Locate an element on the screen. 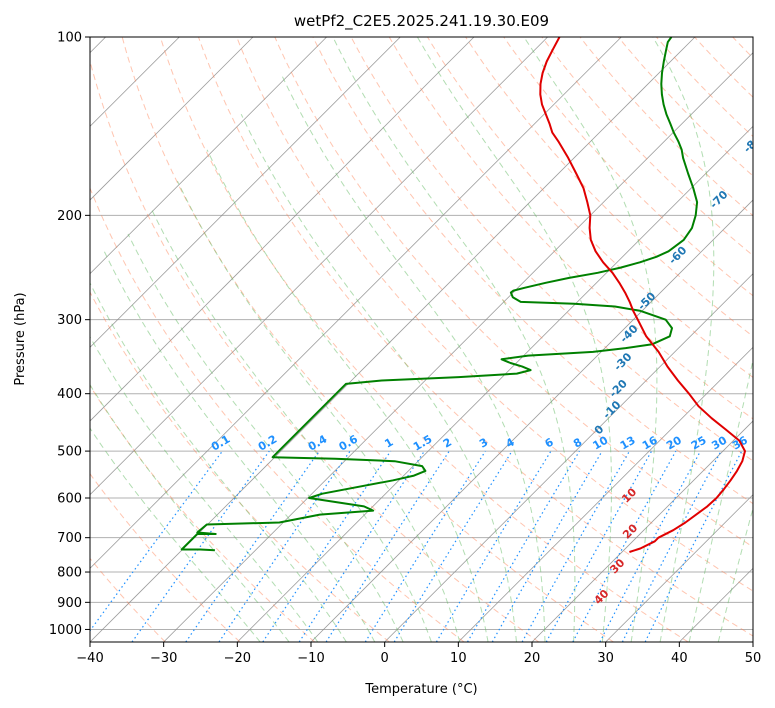  x-tick-label: 50 is located at coordinates (753, 658).